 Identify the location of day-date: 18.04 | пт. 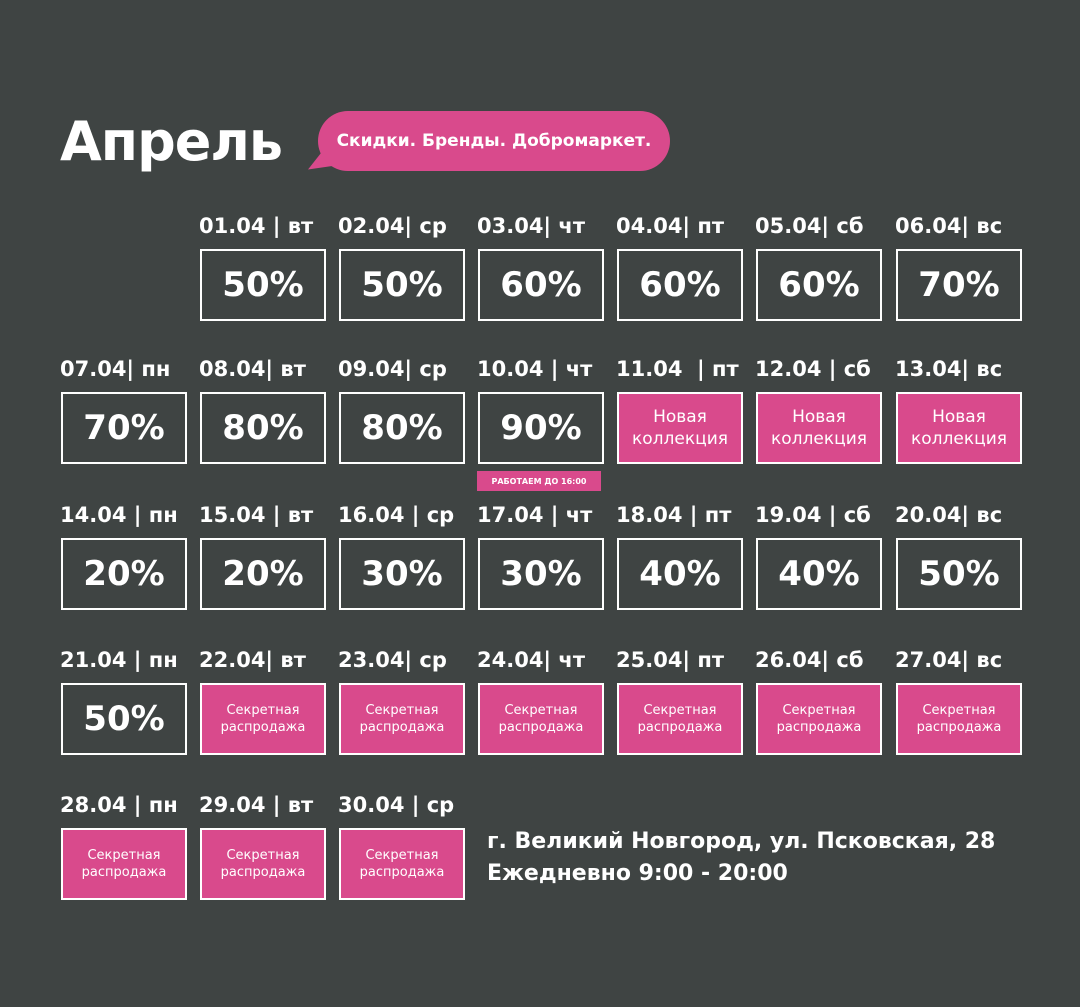
(674, 515).